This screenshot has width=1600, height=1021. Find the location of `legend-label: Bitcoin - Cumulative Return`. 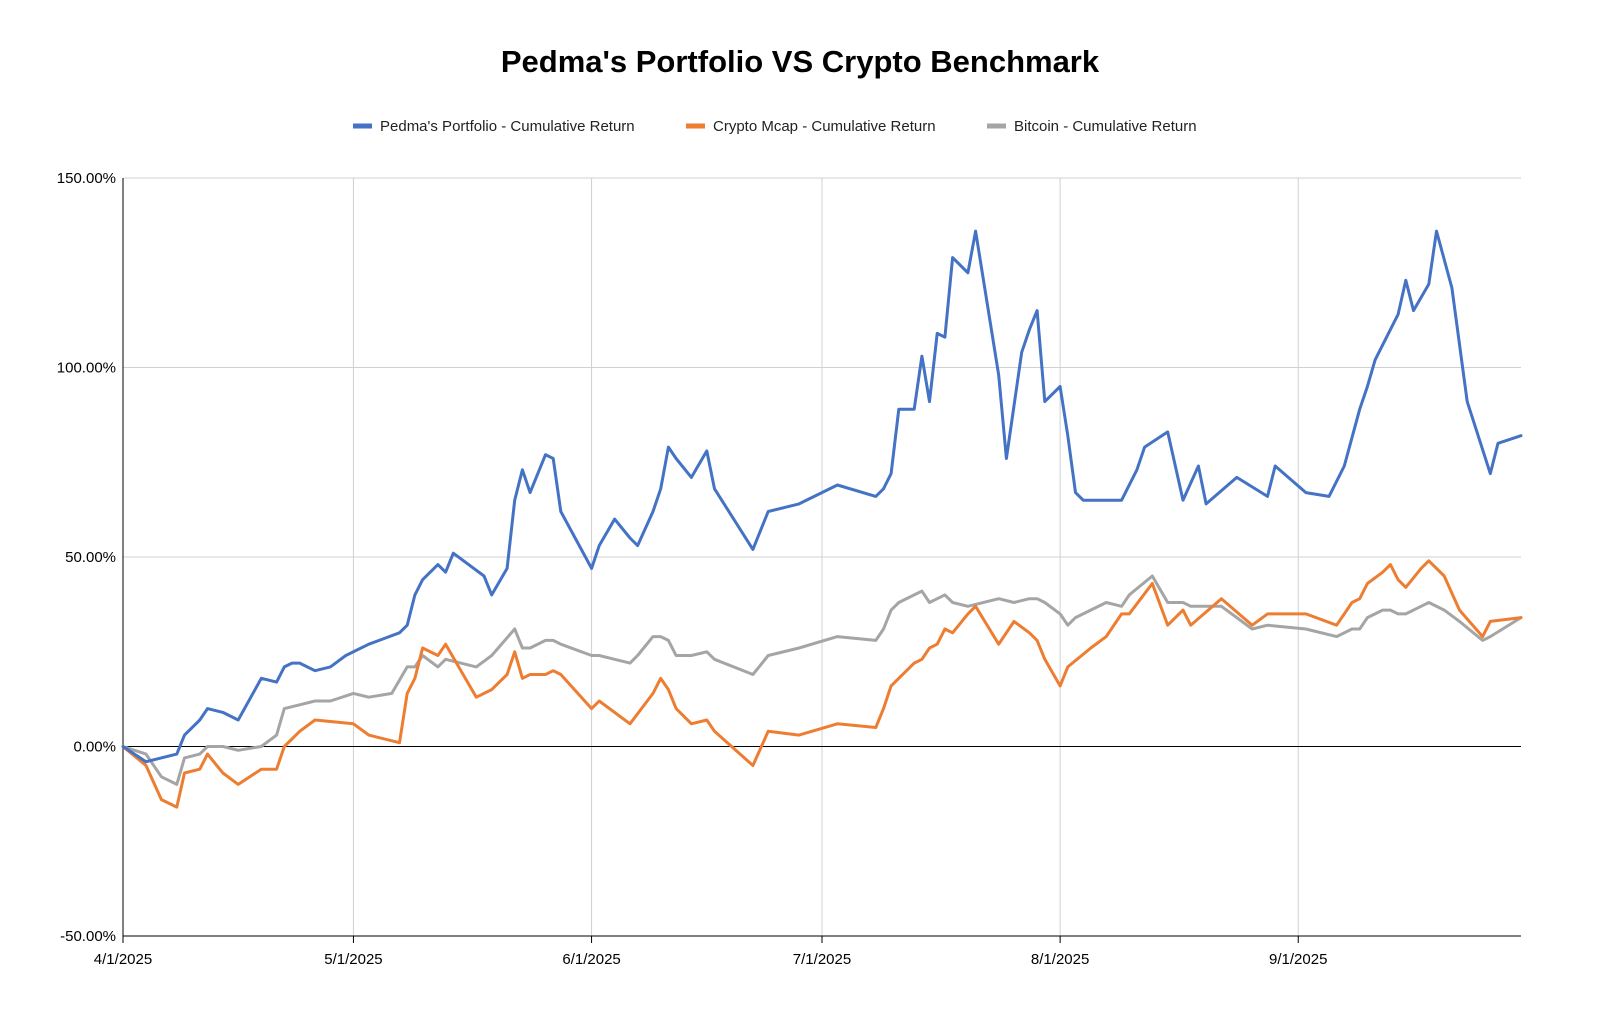

legend-label: Bitcoin - Cumulative Return is located at coordinates (1105, 126).